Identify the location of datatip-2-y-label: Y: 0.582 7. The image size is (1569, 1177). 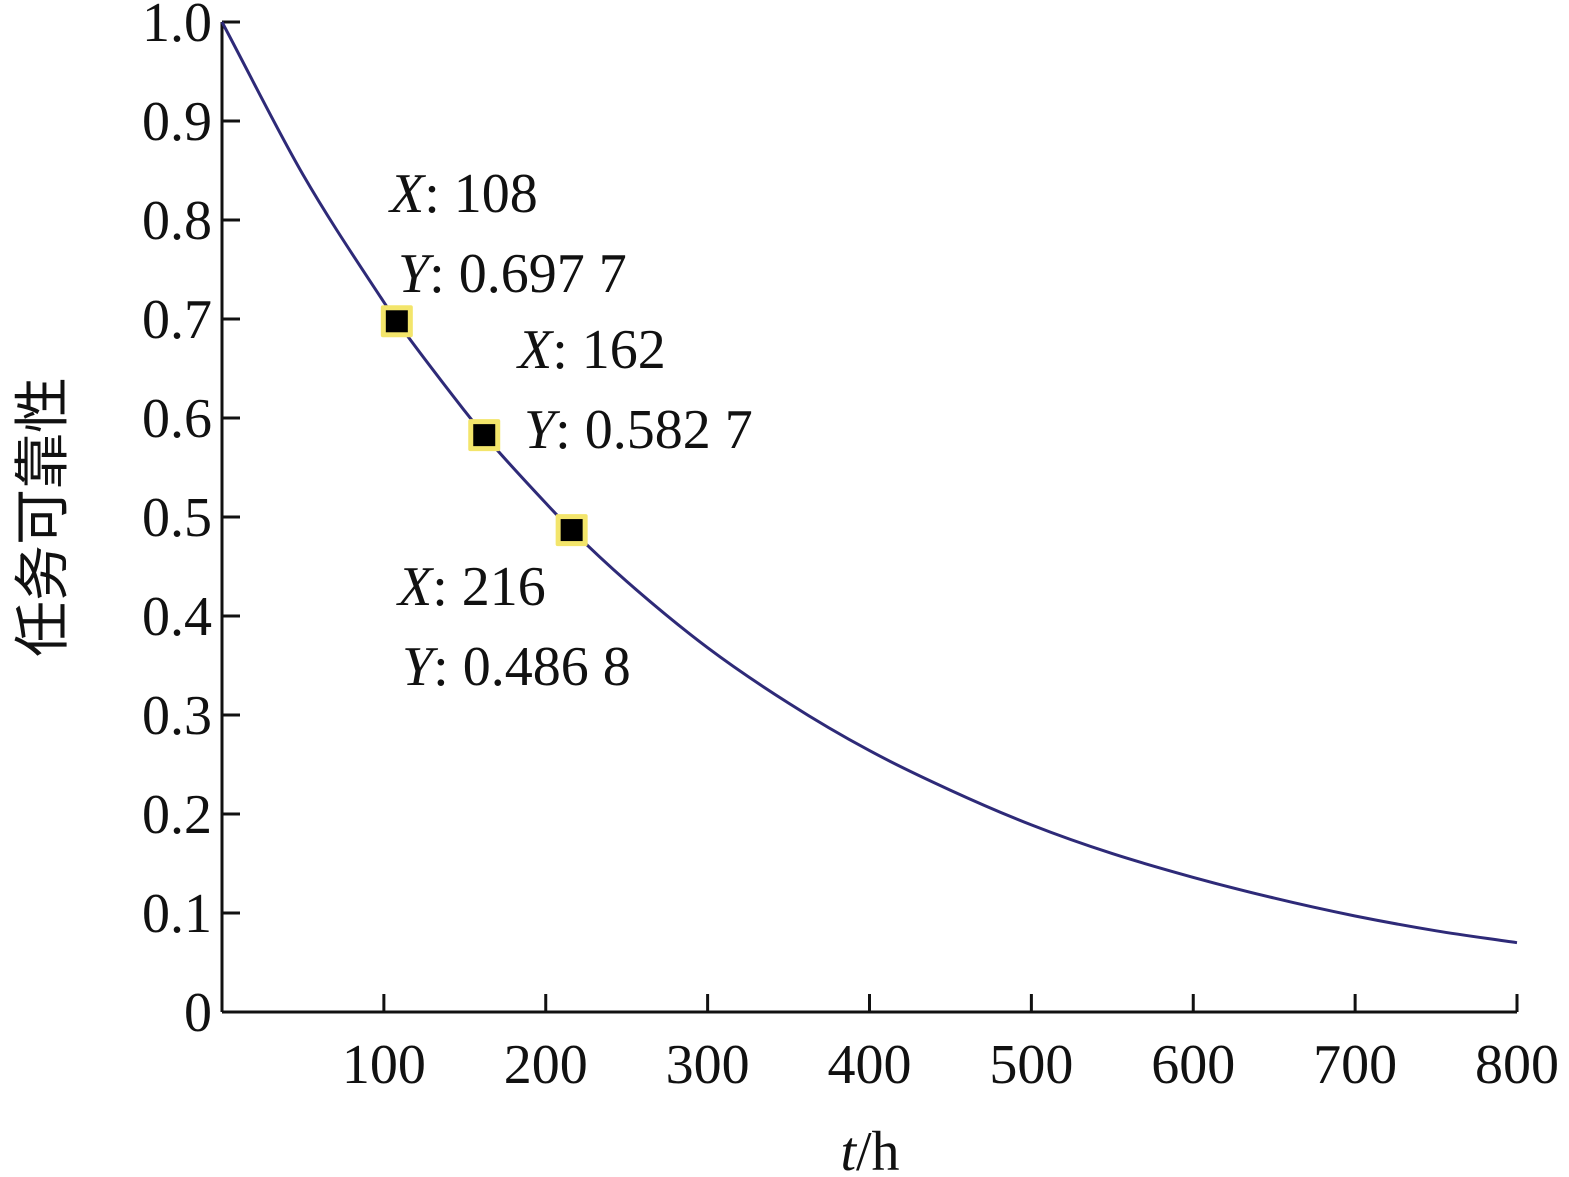
(638, 430).